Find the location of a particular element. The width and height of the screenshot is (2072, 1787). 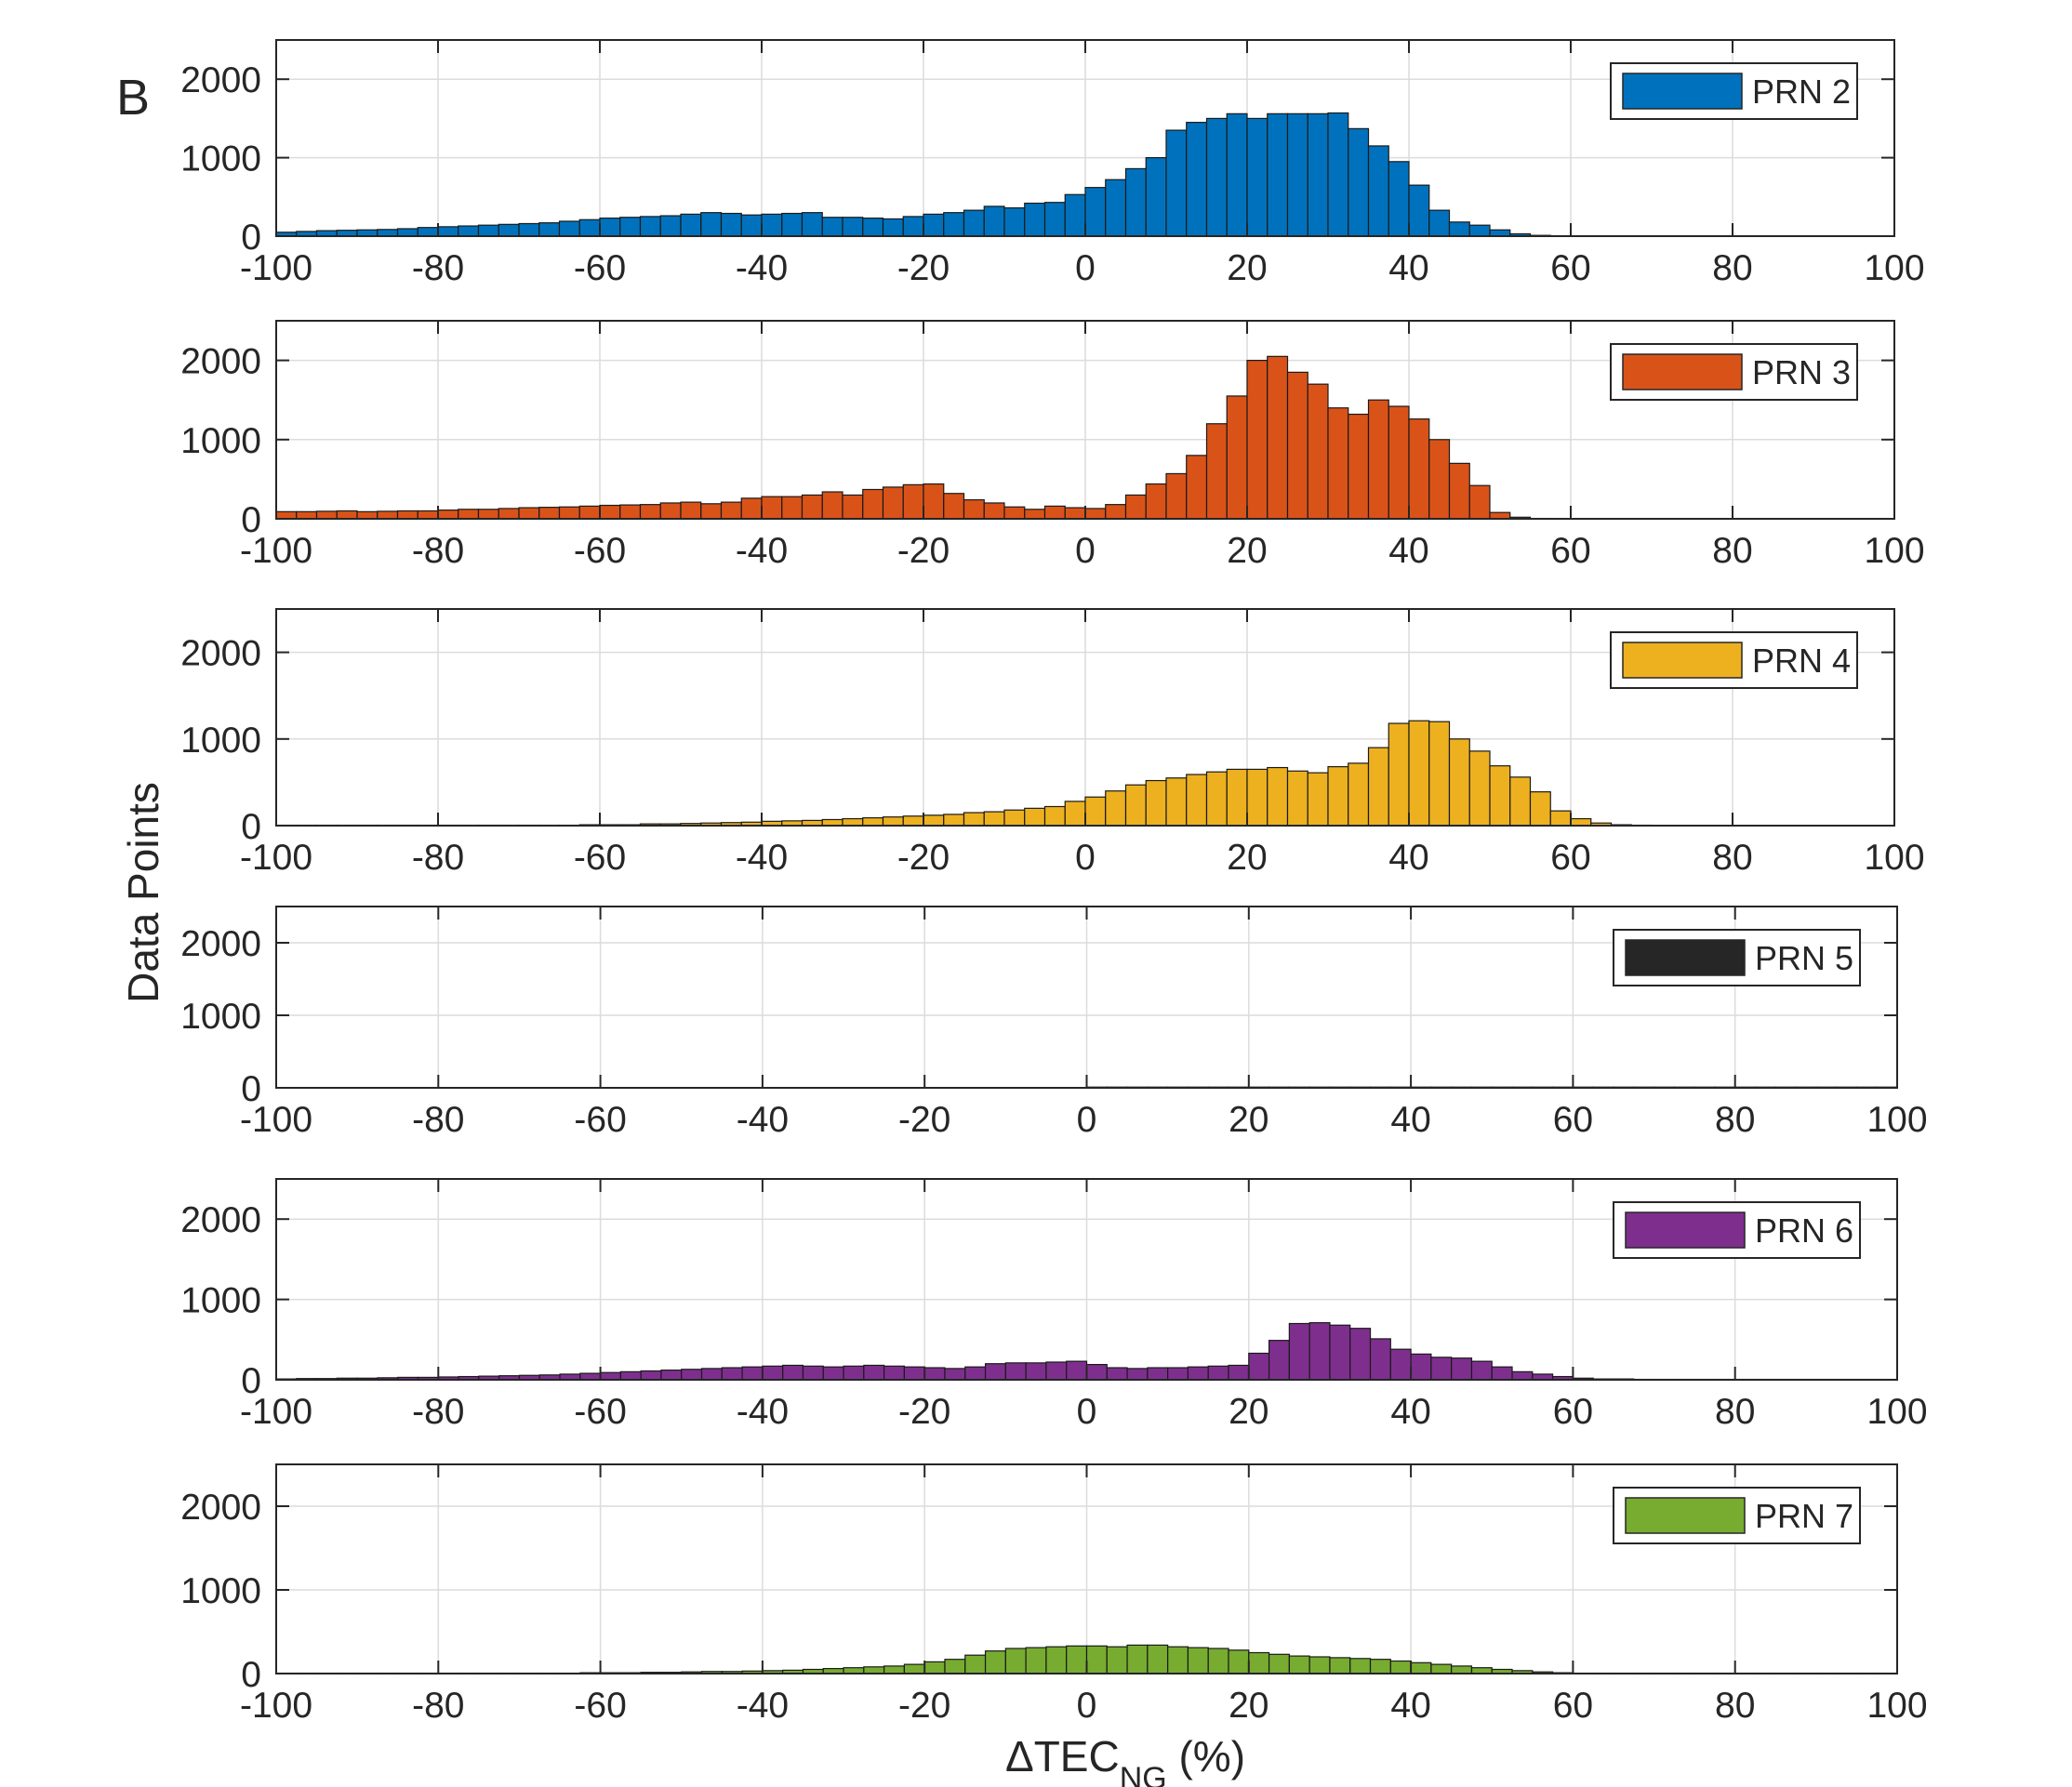

panel-letter: B is located at coordinates (133, 98).